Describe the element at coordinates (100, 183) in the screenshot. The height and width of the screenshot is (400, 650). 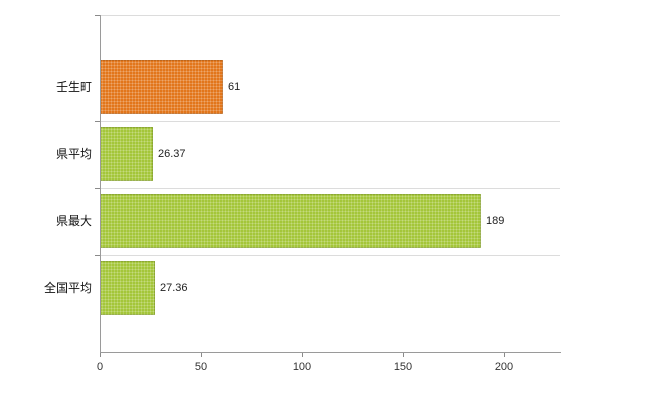
I see `y-axis-line` at that location.